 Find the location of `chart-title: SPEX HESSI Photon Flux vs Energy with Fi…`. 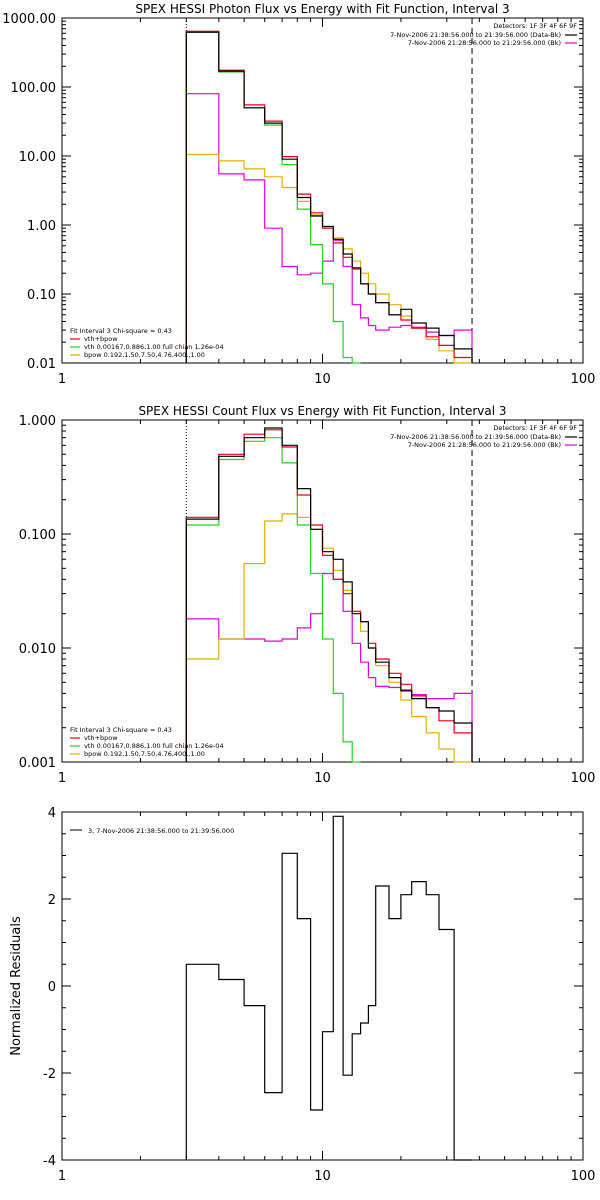

chart-title: SPEX HESSI Photon Flux vs Energy with Fi… is located at coordinates (322, 9).